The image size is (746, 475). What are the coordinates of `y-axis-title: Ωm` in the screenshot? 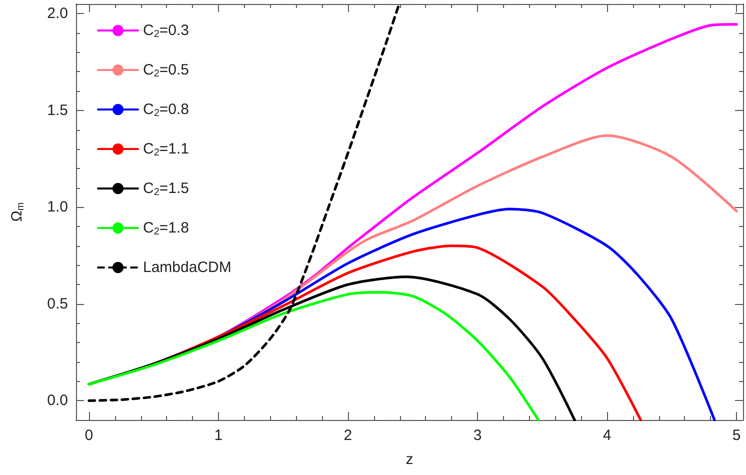 It's located at (17, 212).